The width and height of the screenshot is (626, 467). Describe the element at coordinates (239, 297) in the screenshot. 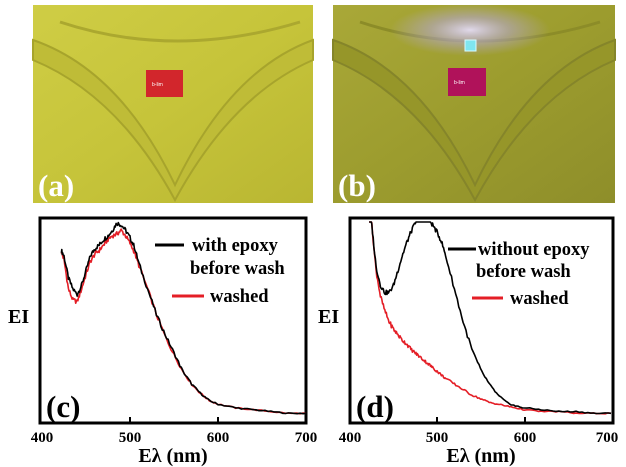

I see `chart-c-legend-label-2: washed` at that location.